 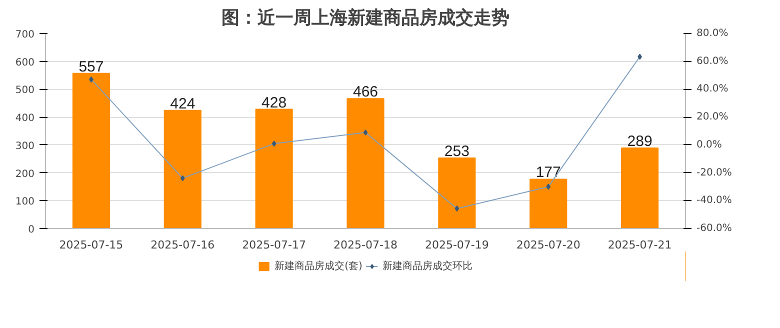 I want to click on y-tick-label: 400, so click(x=25, y=118).